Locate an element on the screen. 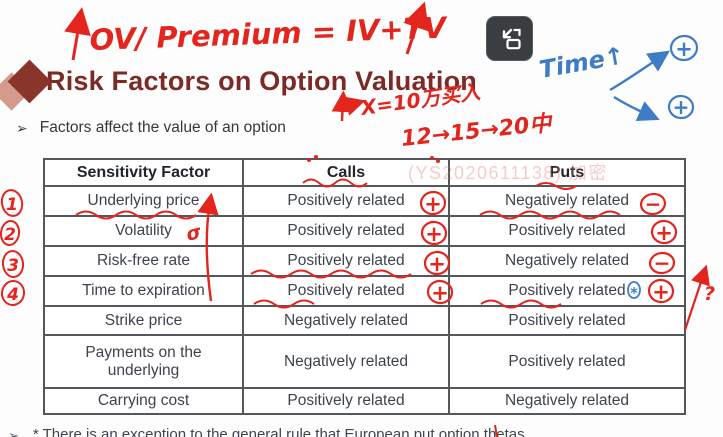 Image resolution: width=723 pixels, height=437 pixels. cell-factor: Payments on the underlying is located at coordinates (143, 361).